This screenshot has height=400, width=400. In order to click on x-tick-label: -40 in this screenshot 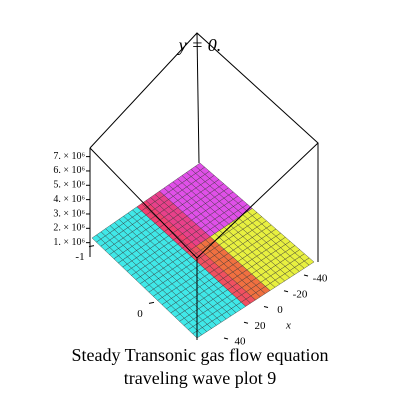, I will do `click(320, 279)`.